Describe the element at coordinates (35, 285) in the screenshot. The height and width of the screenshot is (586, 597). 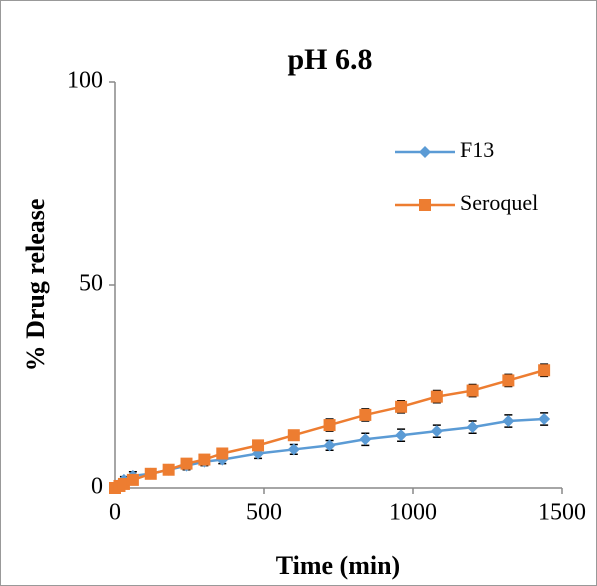
I see `y-axis-label: % Drug release` at that location.